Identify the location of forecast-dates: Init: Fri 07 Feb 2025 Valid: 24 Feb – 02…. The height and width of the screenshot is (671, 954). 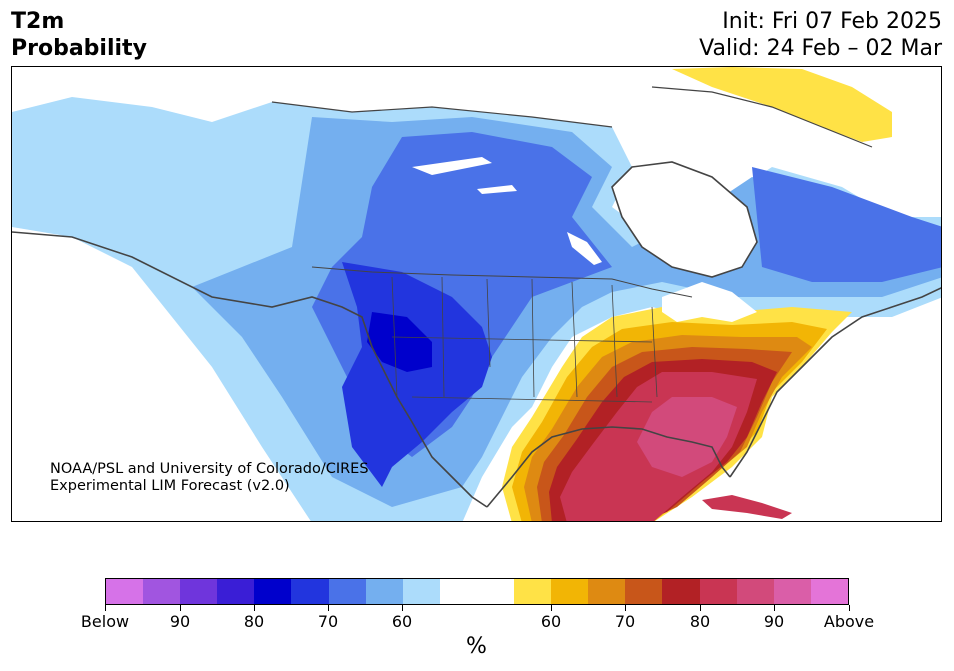
(820, 35).